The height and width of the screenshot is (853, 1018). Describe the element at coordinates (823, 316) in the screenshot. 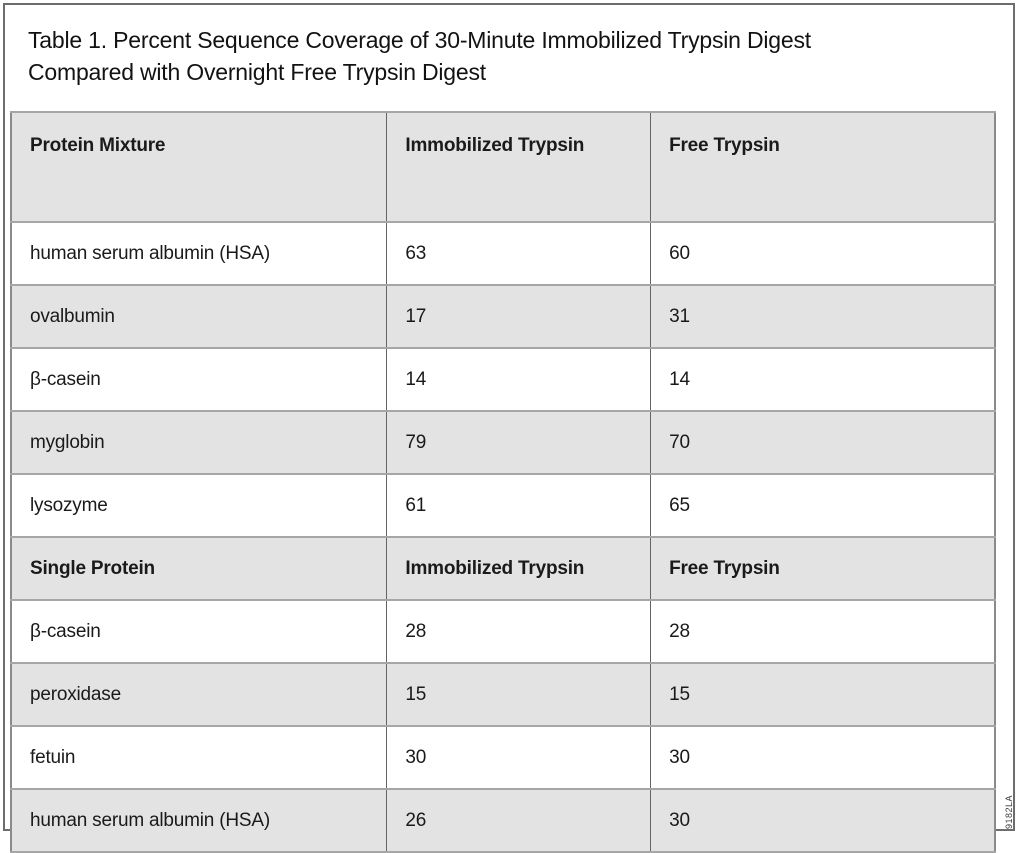

I see `free-value-cell: 31` at that location.